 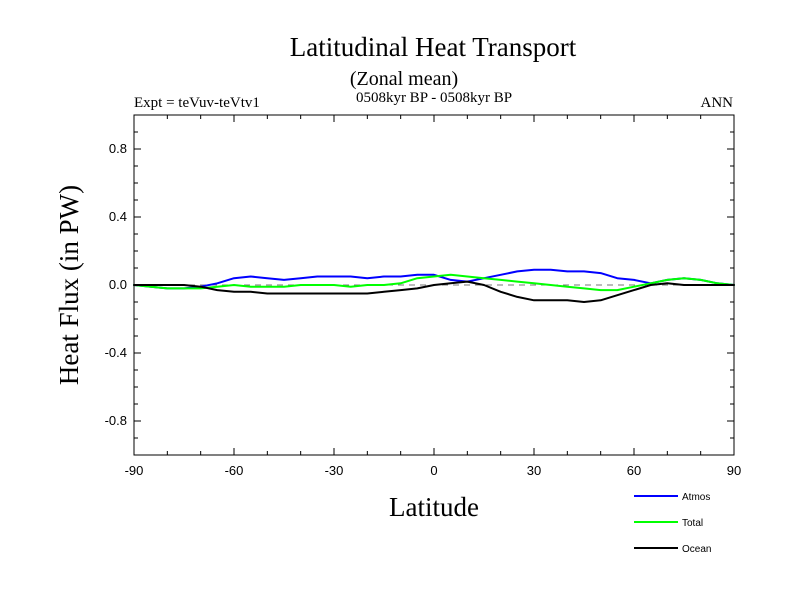 What do you see at coordinates (69, 285) in the screenshot?
I see `y-axis-label: Heat Flux (in PW)` at bounding box center [69, 285].